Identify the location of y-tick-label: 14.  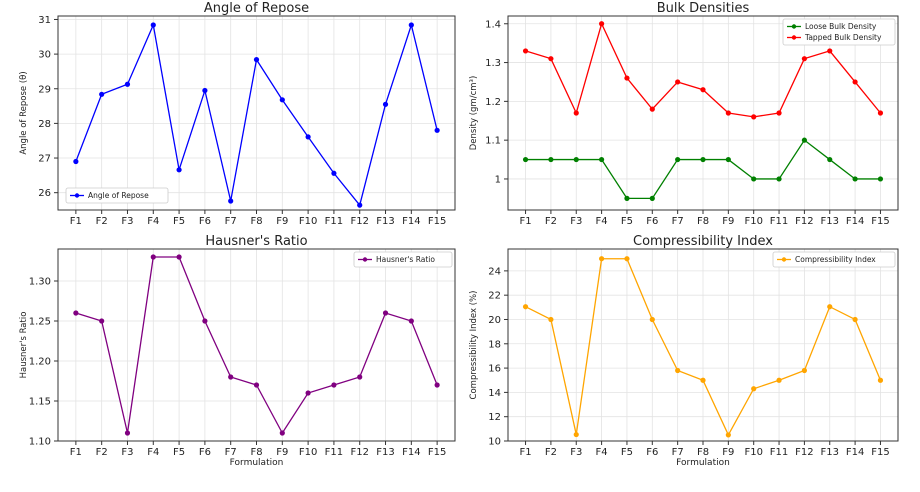
(494, 393).